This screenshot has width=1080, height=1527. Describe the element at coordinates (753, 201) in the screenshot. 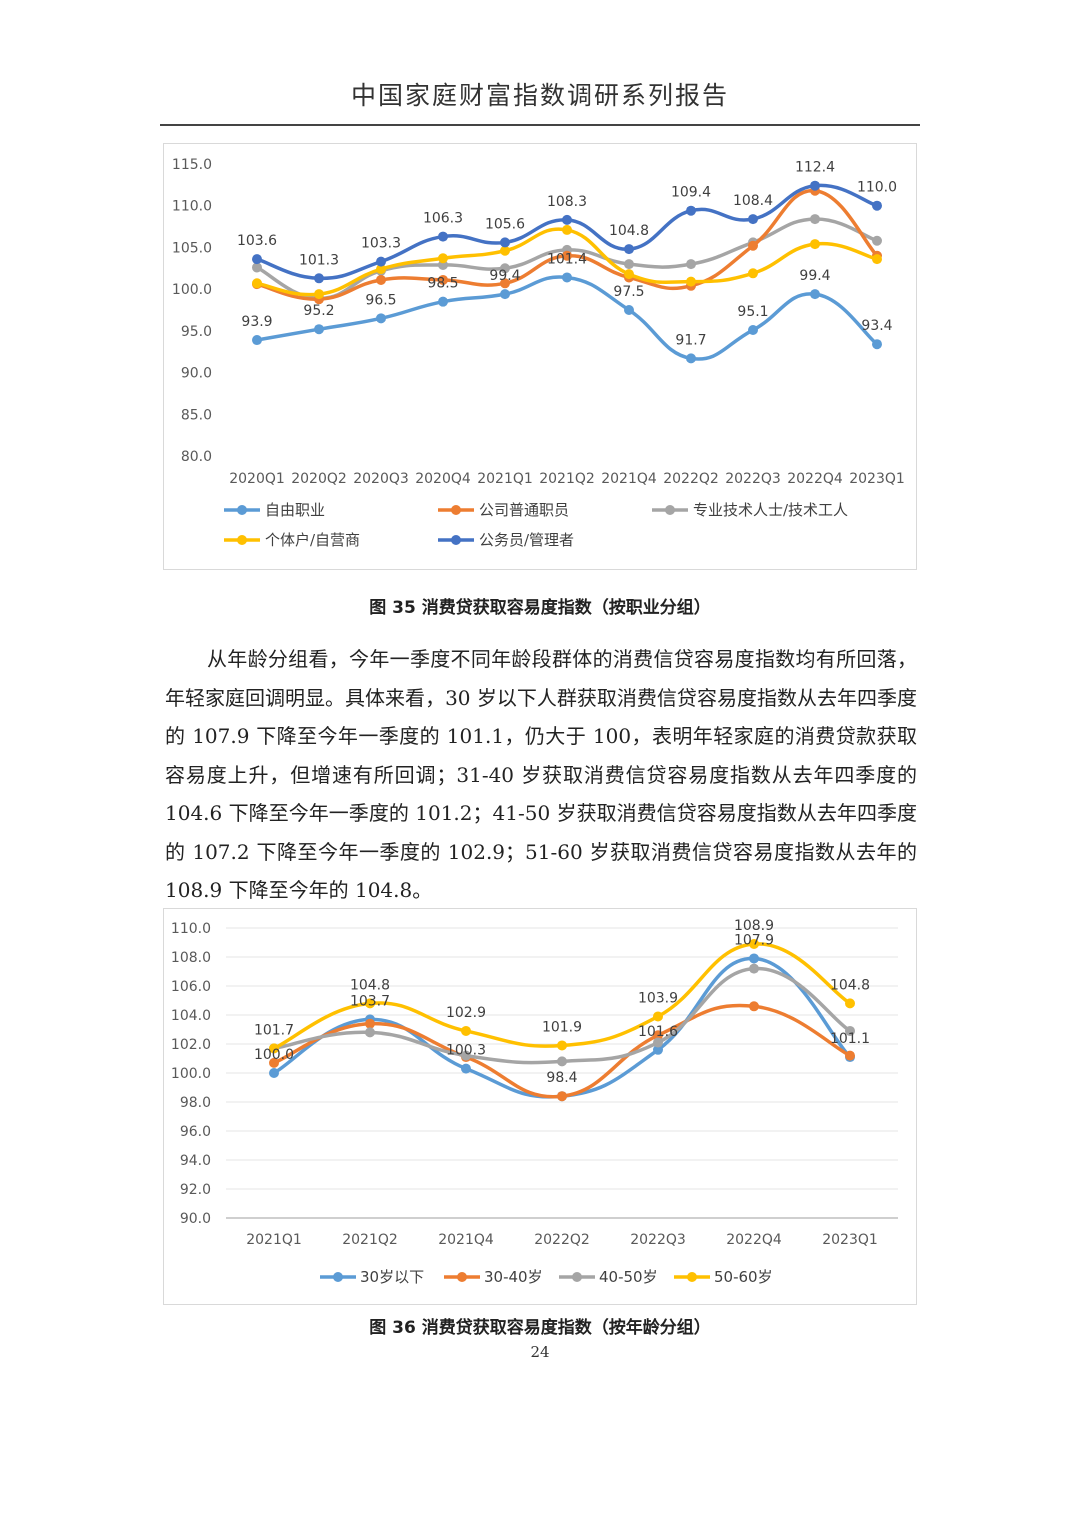

I see `data-label: 108.4` at that location.